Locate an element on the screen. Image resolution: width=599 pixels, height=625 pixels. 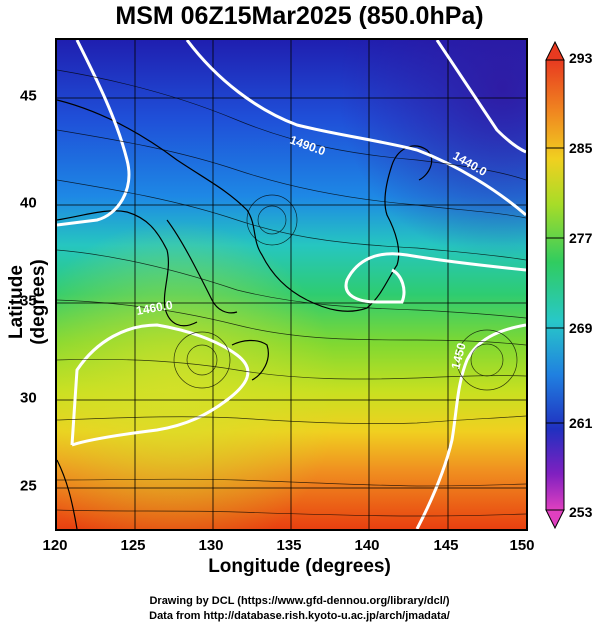
x-tick-130: 130 is located at coordinates (211, 545).